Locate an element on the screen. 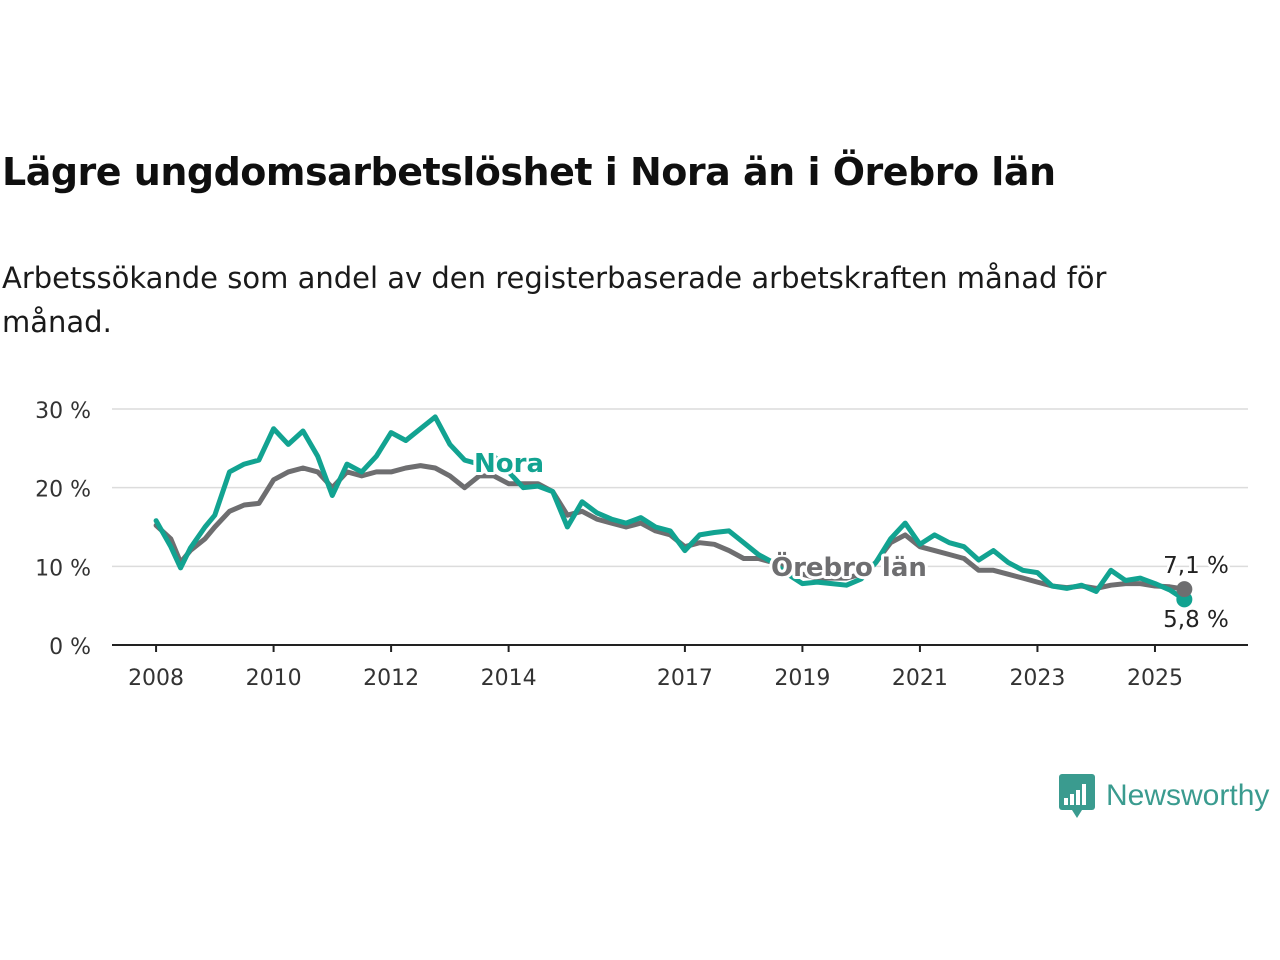  y-axis-ticks: 0 % 10 % 20 % 30 % is located at coordinates (63, 529).